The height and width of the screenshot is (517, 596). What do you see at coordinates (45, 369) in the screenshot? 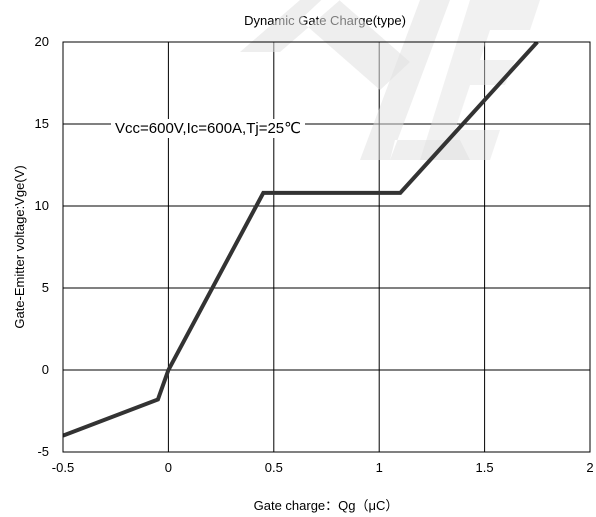
I see `y-tick-label: 0` at bounding box center [45, 369].